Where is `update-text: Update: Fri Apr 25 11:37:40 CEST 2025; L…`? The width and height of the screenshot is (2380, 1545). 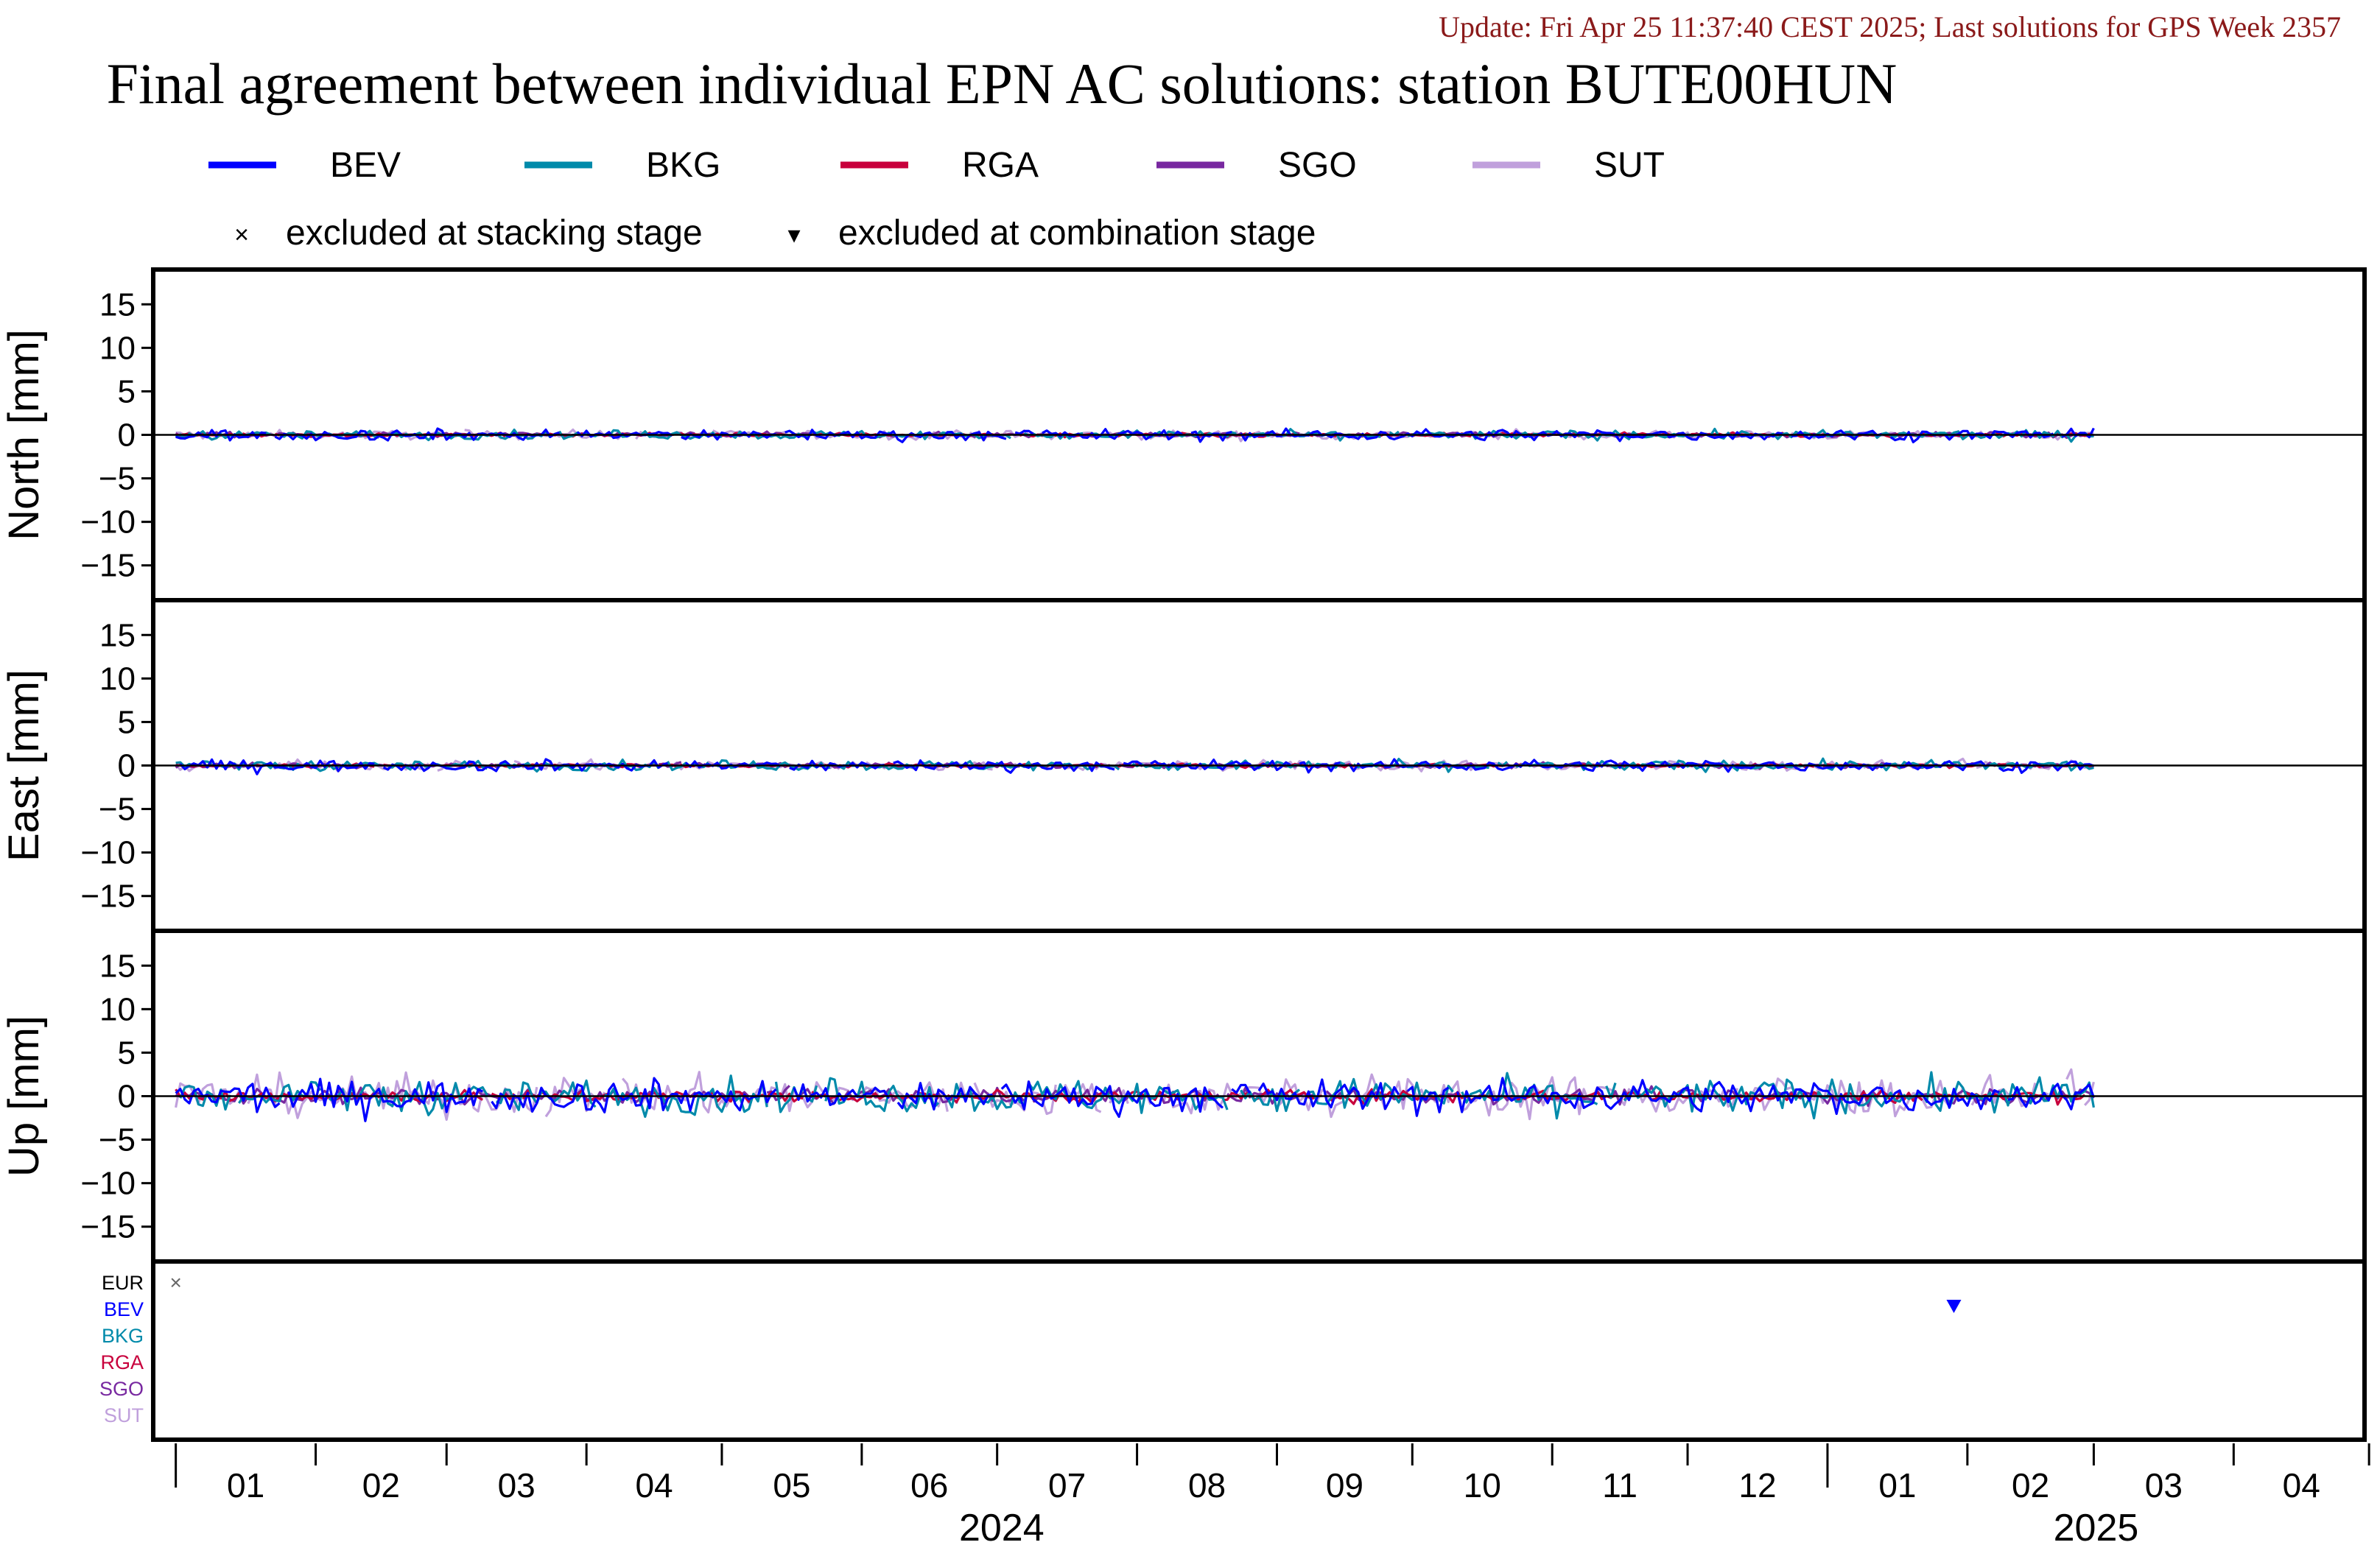
update-text: Update: Fri Apr 25 11:37:40 CEST 2025; L… is located at coordinates (1890, 27).